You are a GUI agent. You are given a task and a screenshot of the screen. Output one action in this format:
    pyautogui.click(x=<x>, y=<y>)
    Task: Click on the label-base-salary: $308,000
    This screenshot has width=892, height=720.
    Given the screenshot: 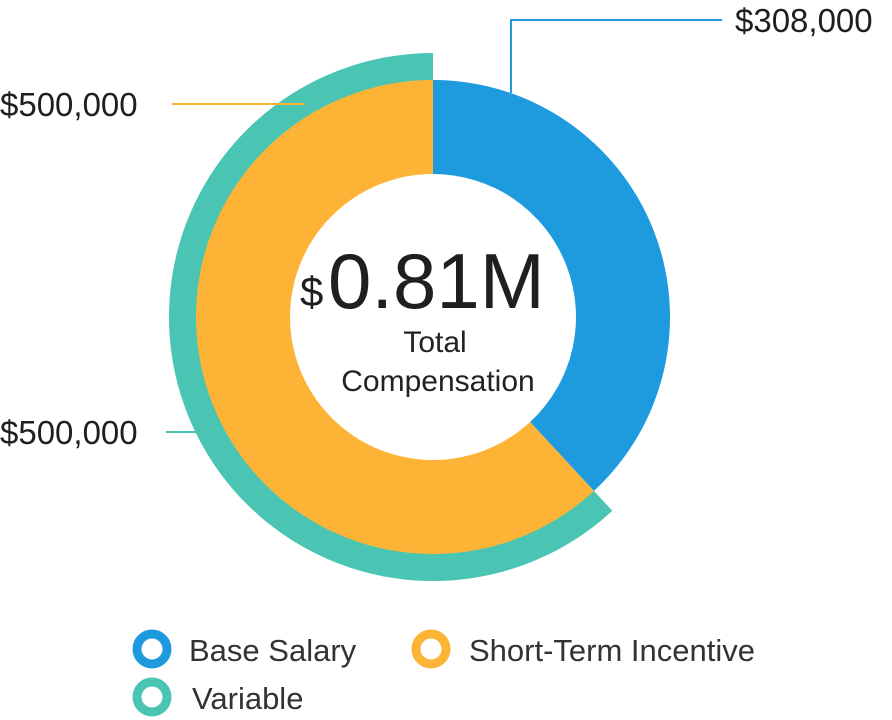 What is the action you would take?
    pyautogui.click(x=804, y=20)
    